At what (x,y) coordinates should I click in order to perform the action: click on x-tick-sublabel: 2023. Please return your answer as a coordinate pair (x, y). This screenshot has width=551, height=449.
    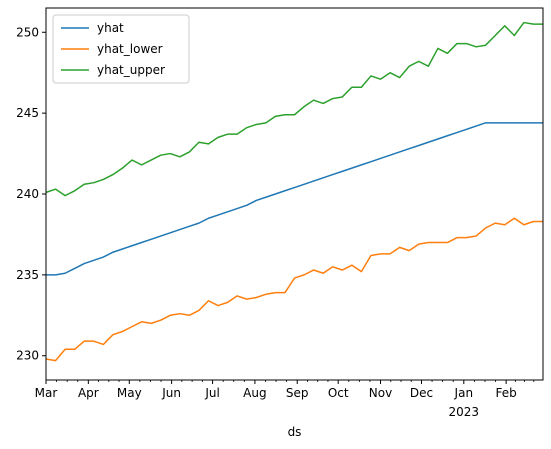
    Looking at the image, I should click on (464, 412).